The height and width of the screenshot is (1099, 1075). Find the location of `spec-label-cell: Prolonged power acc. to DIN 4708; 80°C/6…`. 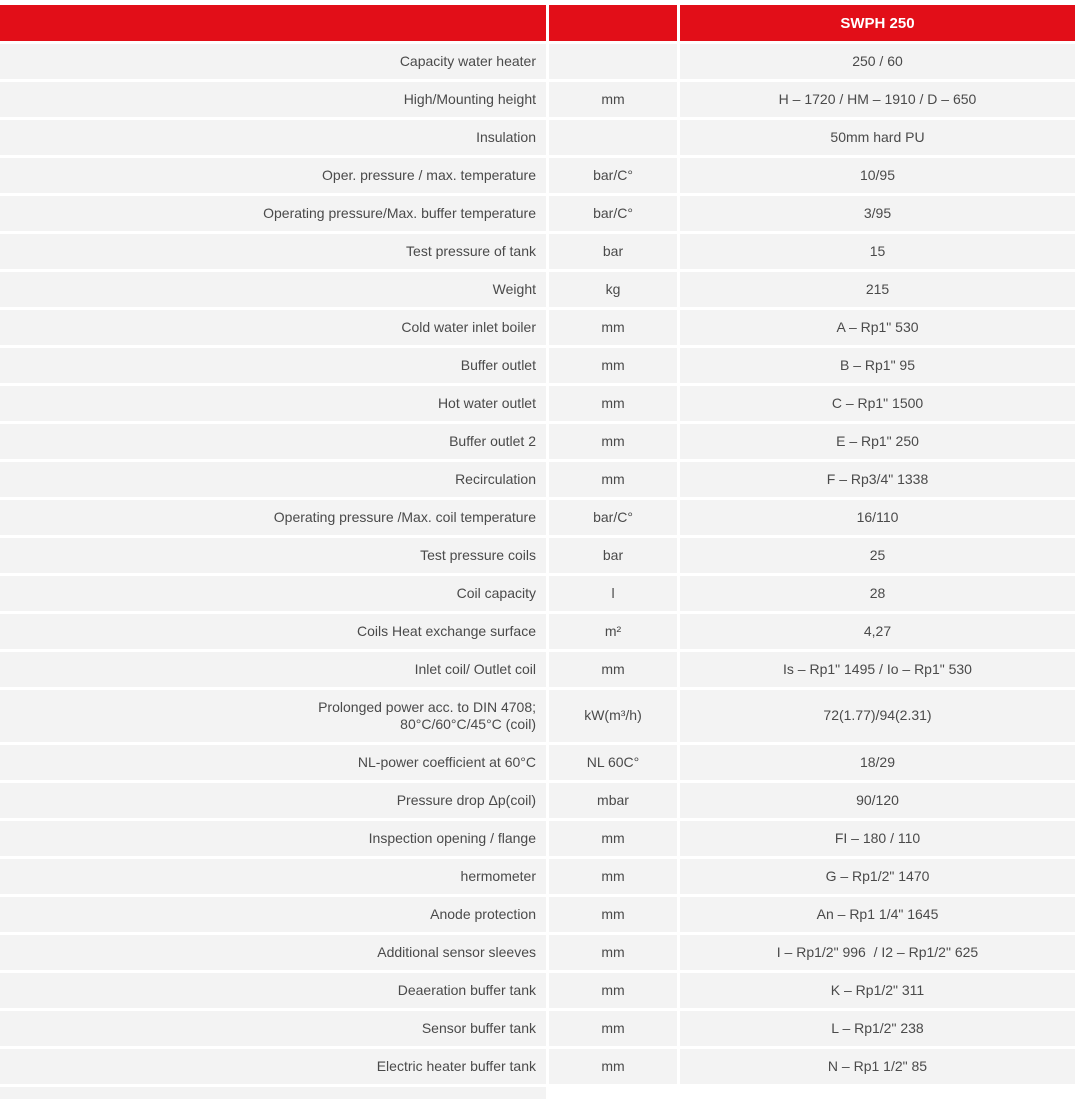

spec-label-cell: Prolonged power acc. to DIN 4708; 80°C/6… is located at coordinates (273, 716).